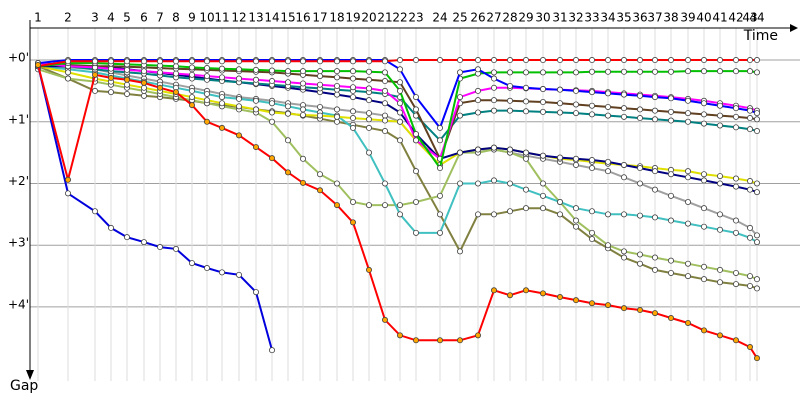 The height and width of the screenshot is (400, 800). What do you see at coordinates (255, 18) in the screenshot?
I see `x-tick-label: 13` at bounding box center [255, 18].